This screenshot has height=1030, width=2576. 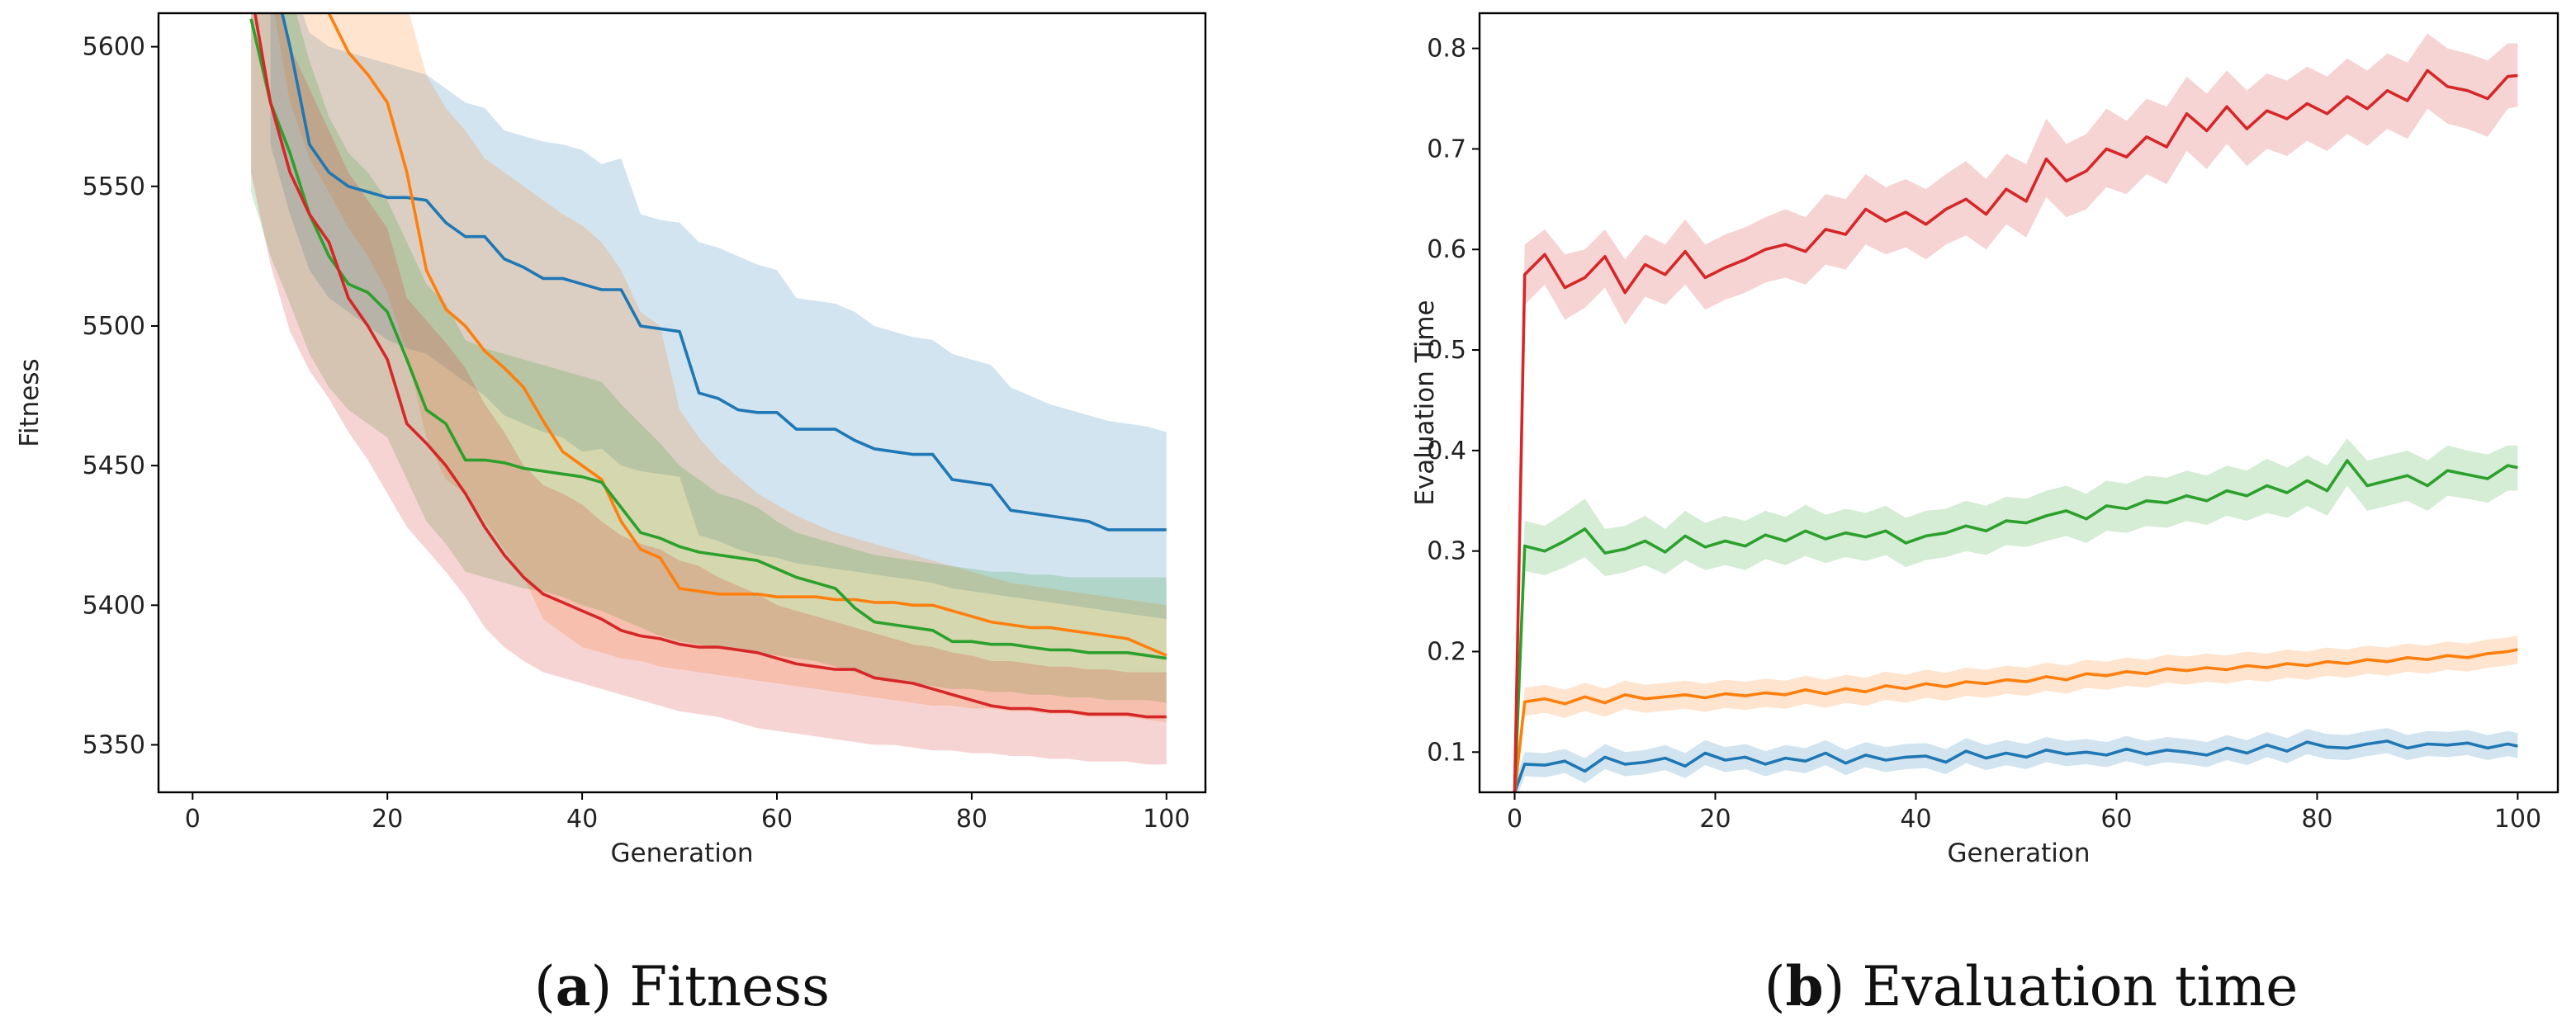 I want to click on caption-b: (b) Evaluation time, so click(x=2031, y=986).